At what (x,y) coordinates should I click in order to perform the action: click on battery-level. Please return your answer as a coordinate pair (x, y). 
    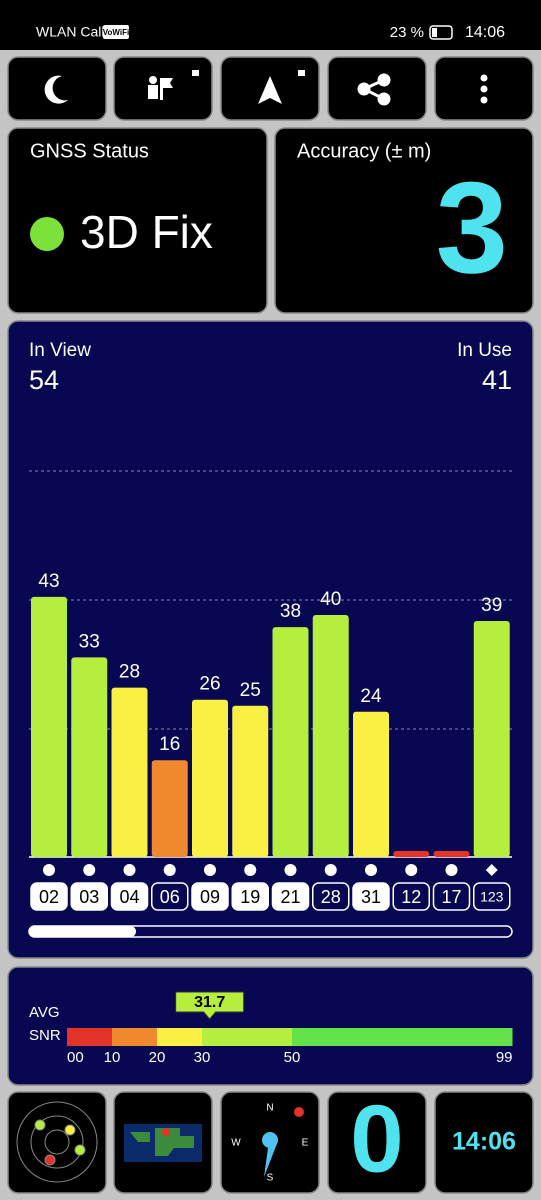
    Looking at the image, I should click on (434, 32).